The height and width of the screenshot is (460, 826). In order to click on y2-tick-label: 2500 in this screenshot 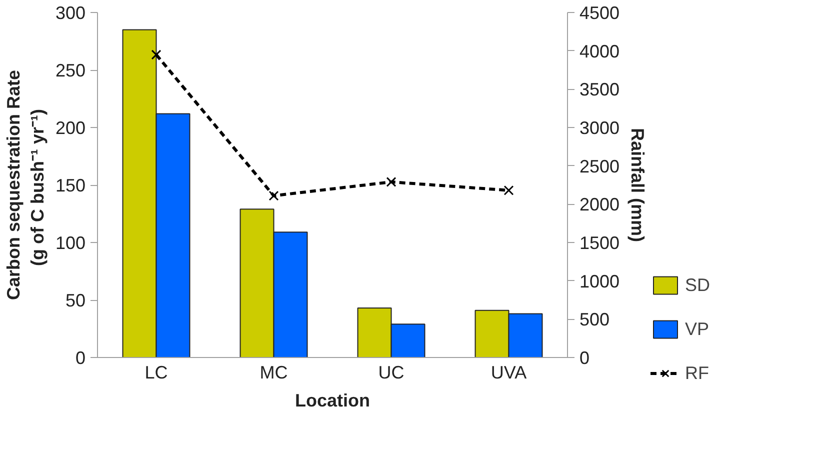, I will do `click(600, 166)`.